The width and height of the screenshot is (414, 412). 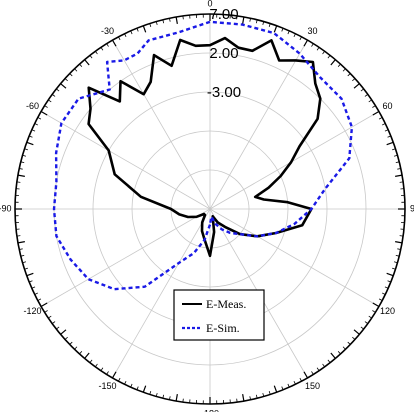 I want to click on legend-box, so click(x=219, y=315).